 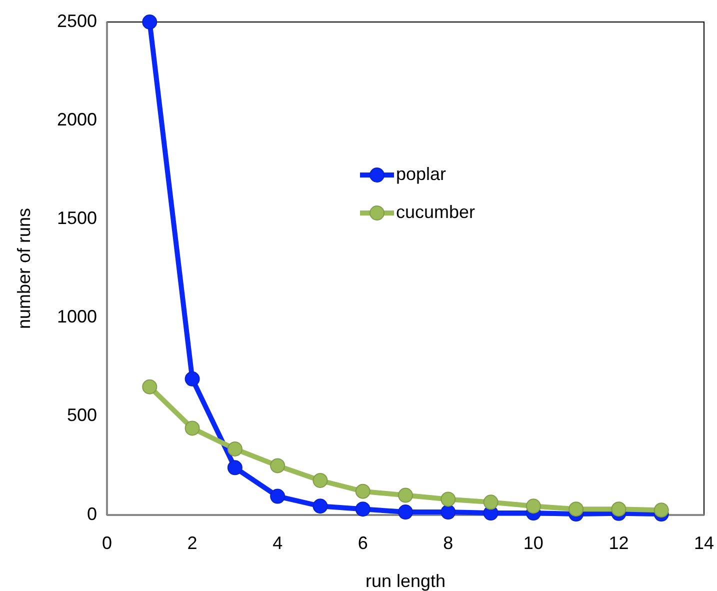 What do you see at coordinates (277, 543) in the screenshot?
I see `x-tick-label: 4` at bounding box center [277, 543].